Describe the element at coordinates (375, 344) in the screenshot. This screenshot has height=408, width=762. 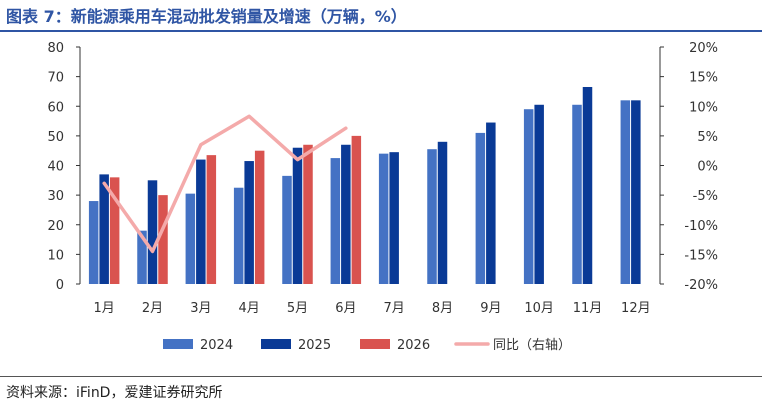
I see `legend-swatch-2026` at that location.